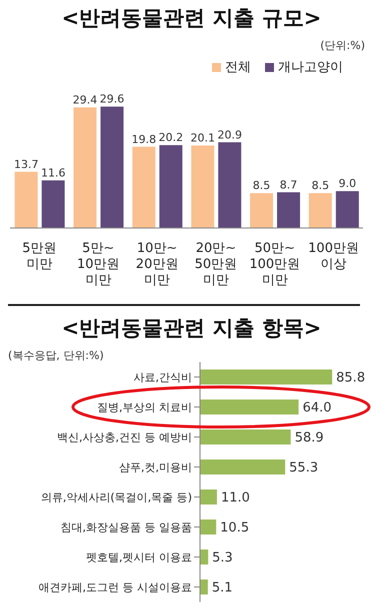 This screenshot has height=609, width=383. Describe the element at coordinates (126, 527) in the screenshot. I see `y-tick-label: 침대,화장실용품 등 일용품` at that location.